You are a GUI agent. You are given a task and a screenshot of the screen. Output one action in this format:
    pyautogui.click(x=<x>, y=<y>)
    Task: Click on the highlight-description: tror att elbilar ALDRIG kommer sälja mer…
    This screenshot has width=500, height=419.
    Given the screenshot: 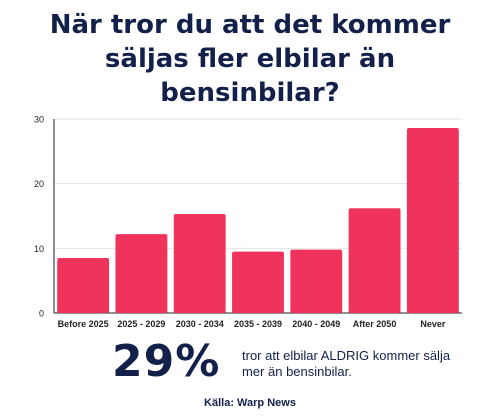 What is the action you would take?
    pyautogui.click(x=346, y=363)
    